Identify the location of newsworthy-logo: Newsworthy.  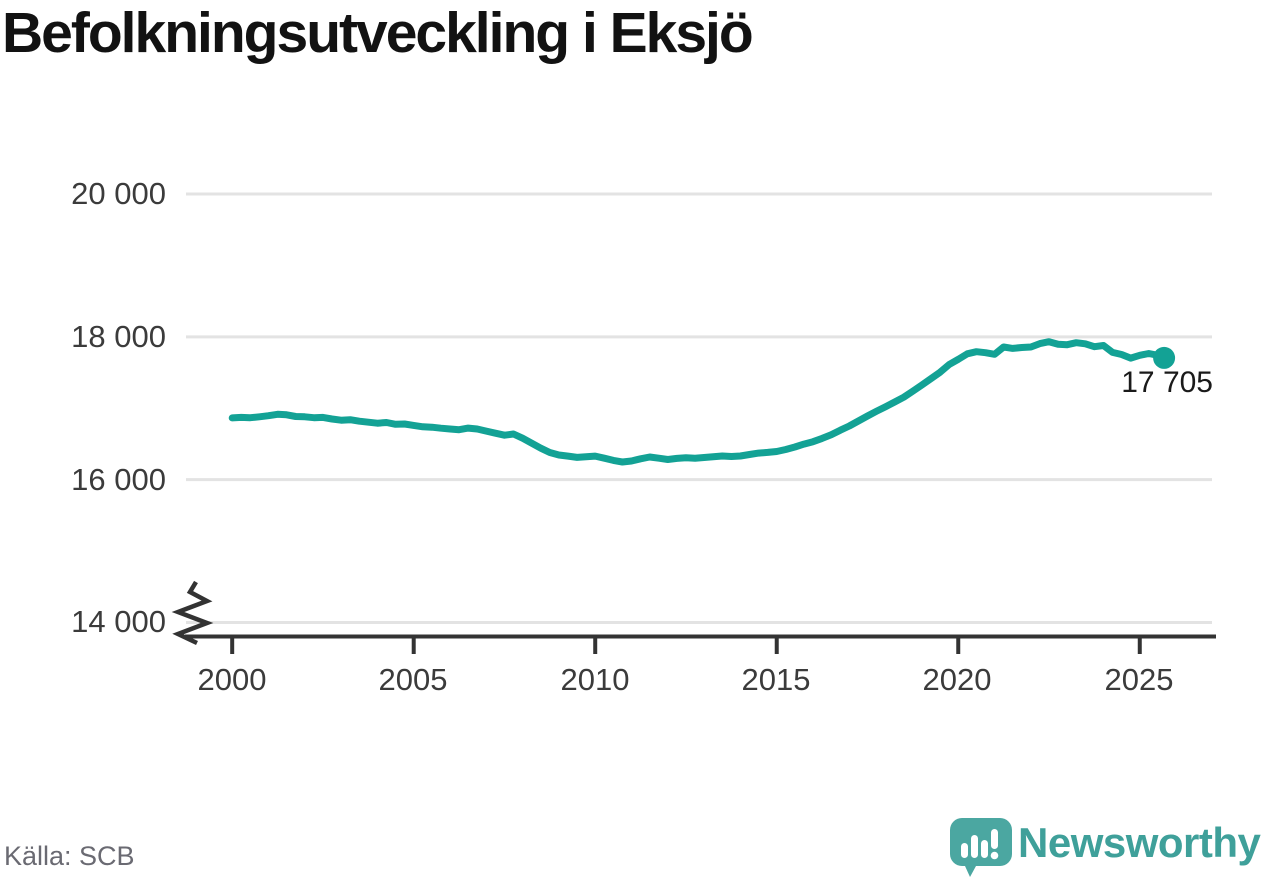
(1104, 847).